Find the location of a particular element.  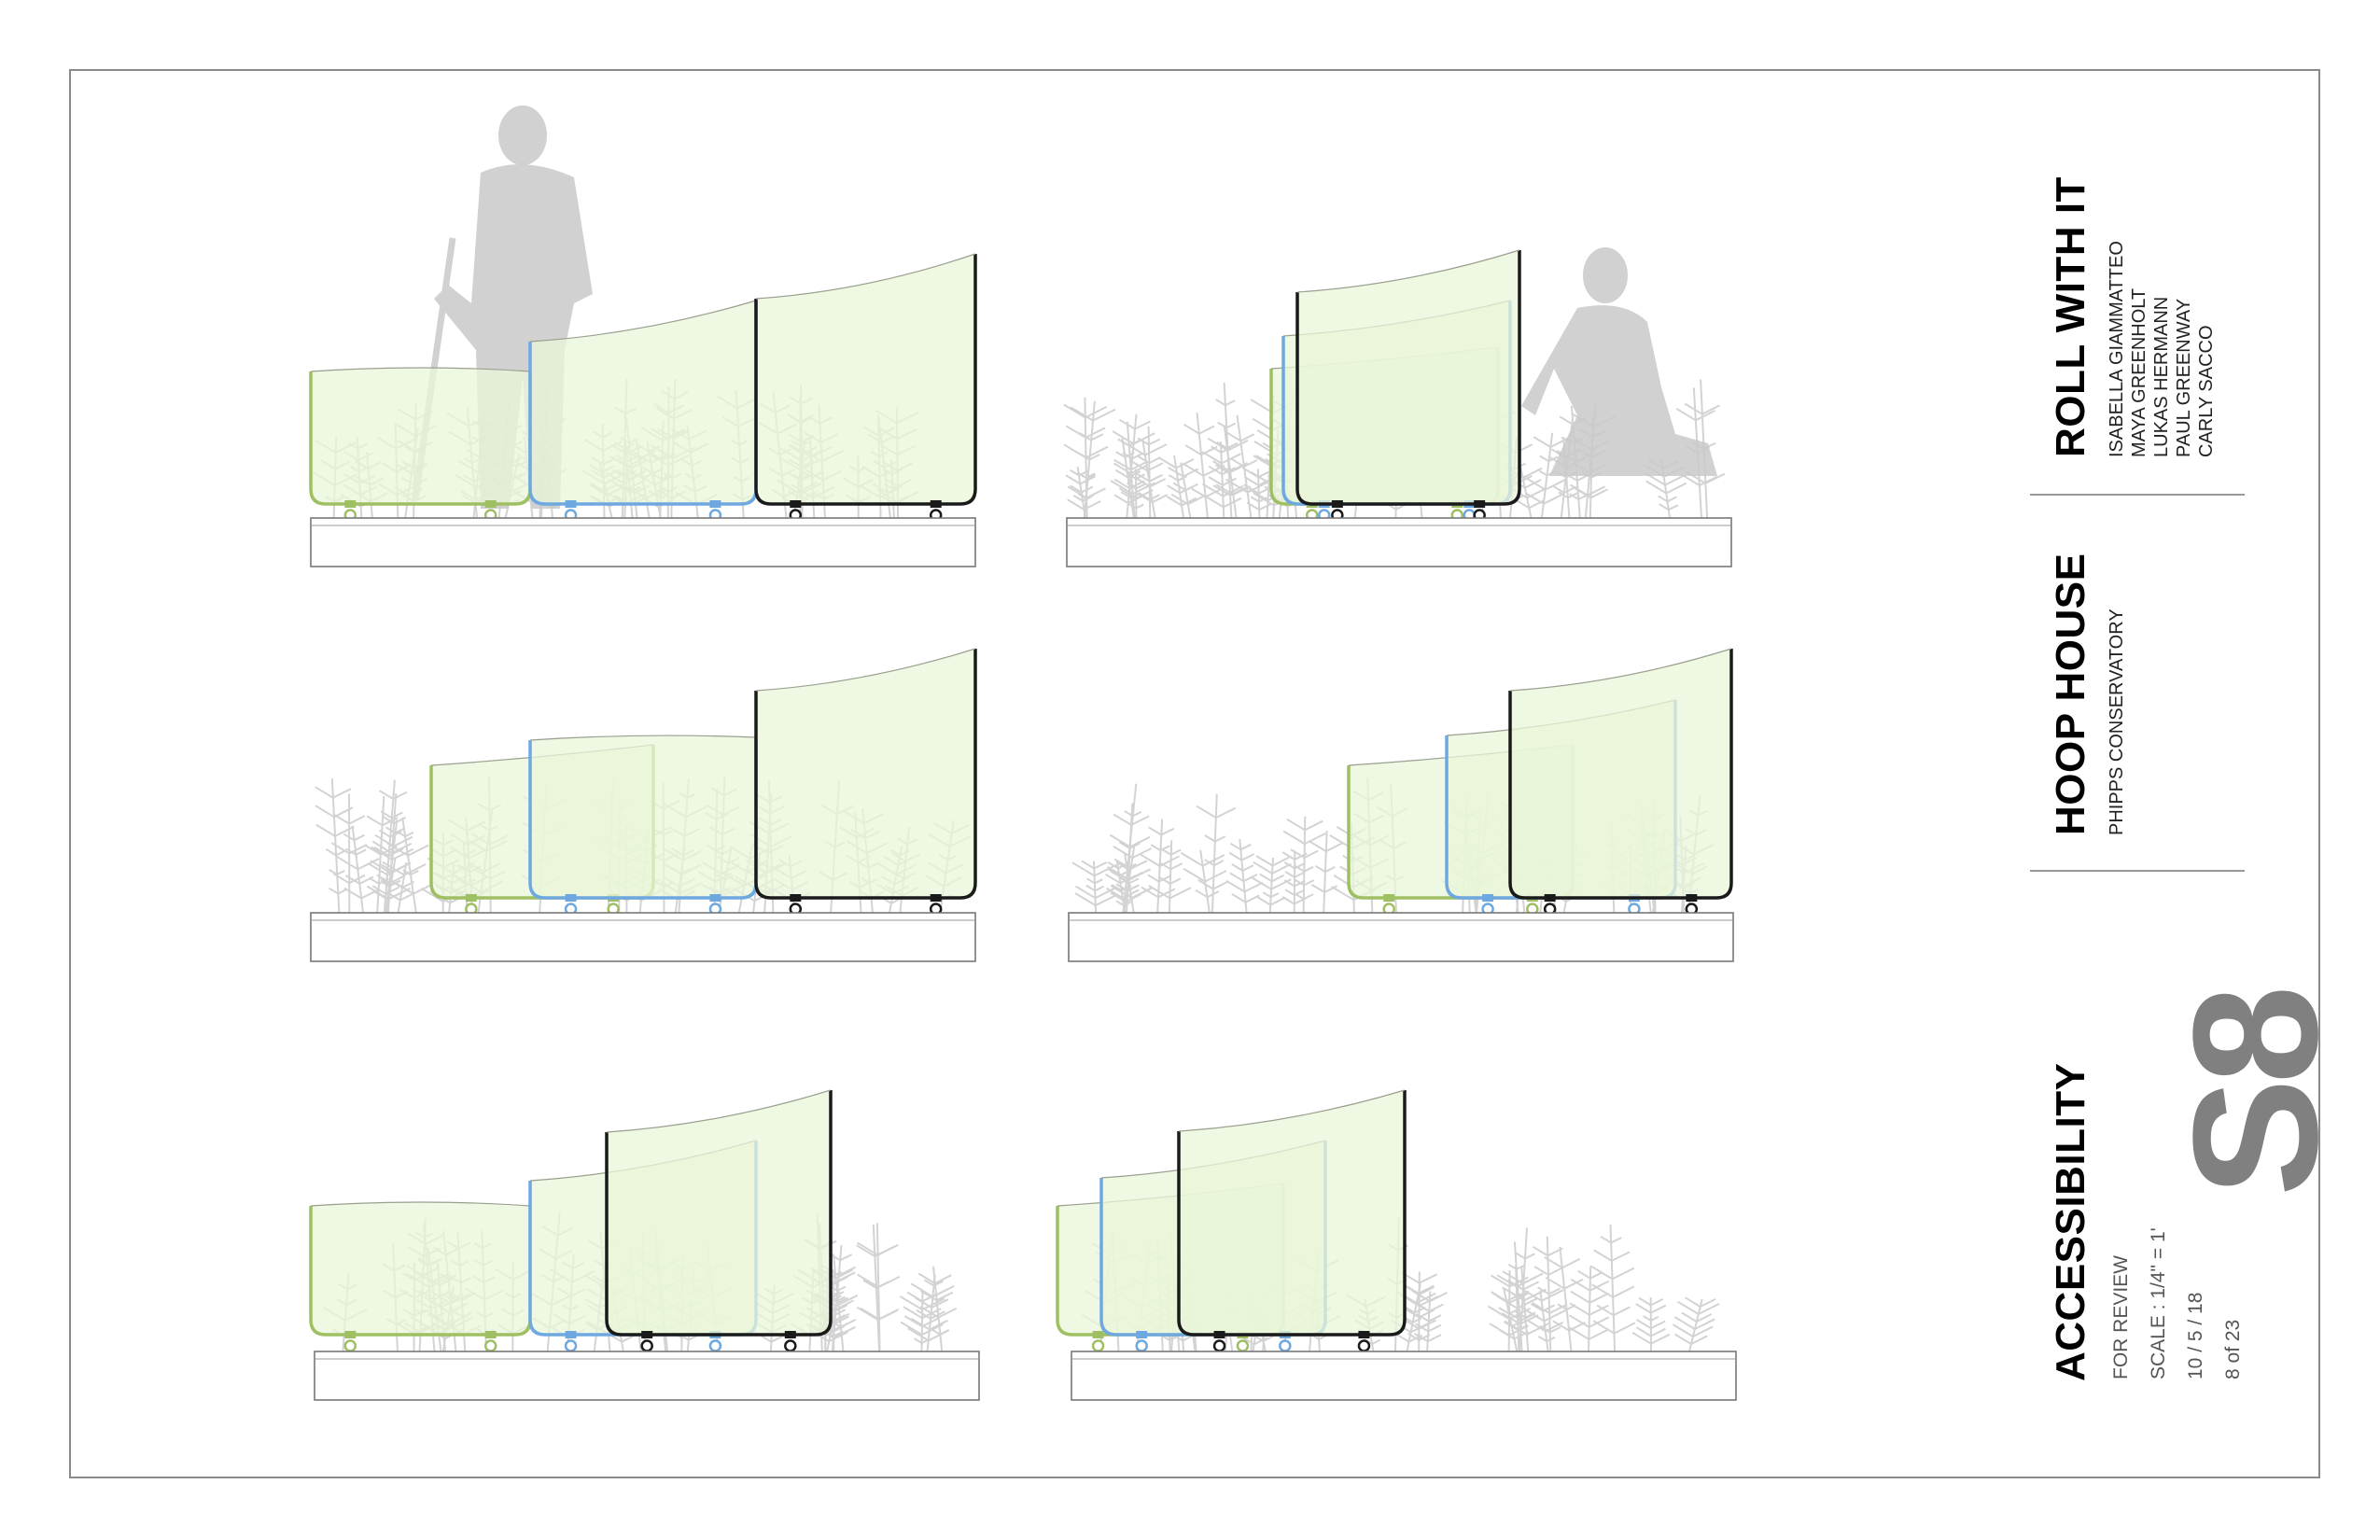

team-member: CARLY SACCO is located at coordinates (2206, 391).